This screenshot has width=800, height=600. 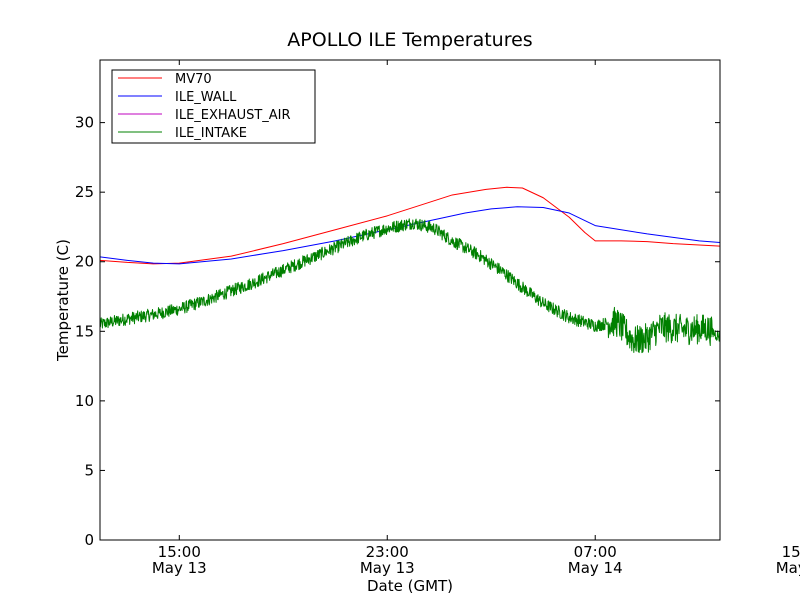 What do you see at coordinates (84, 192) in the screenshot?
I see `y-tick-label: 25` at bounding box center [84, 192].